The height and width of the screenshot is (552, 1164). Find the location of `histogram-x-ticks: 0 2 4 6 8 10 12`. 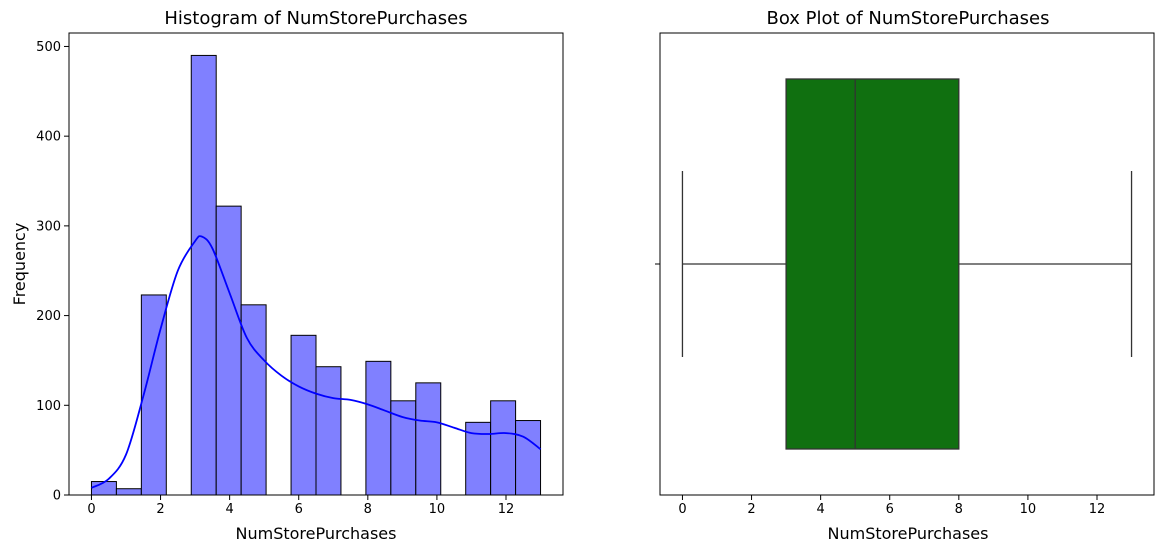

histogram-x-ticks: 0 2 4 6 8 10 12 is located at coordinates (300, 506).